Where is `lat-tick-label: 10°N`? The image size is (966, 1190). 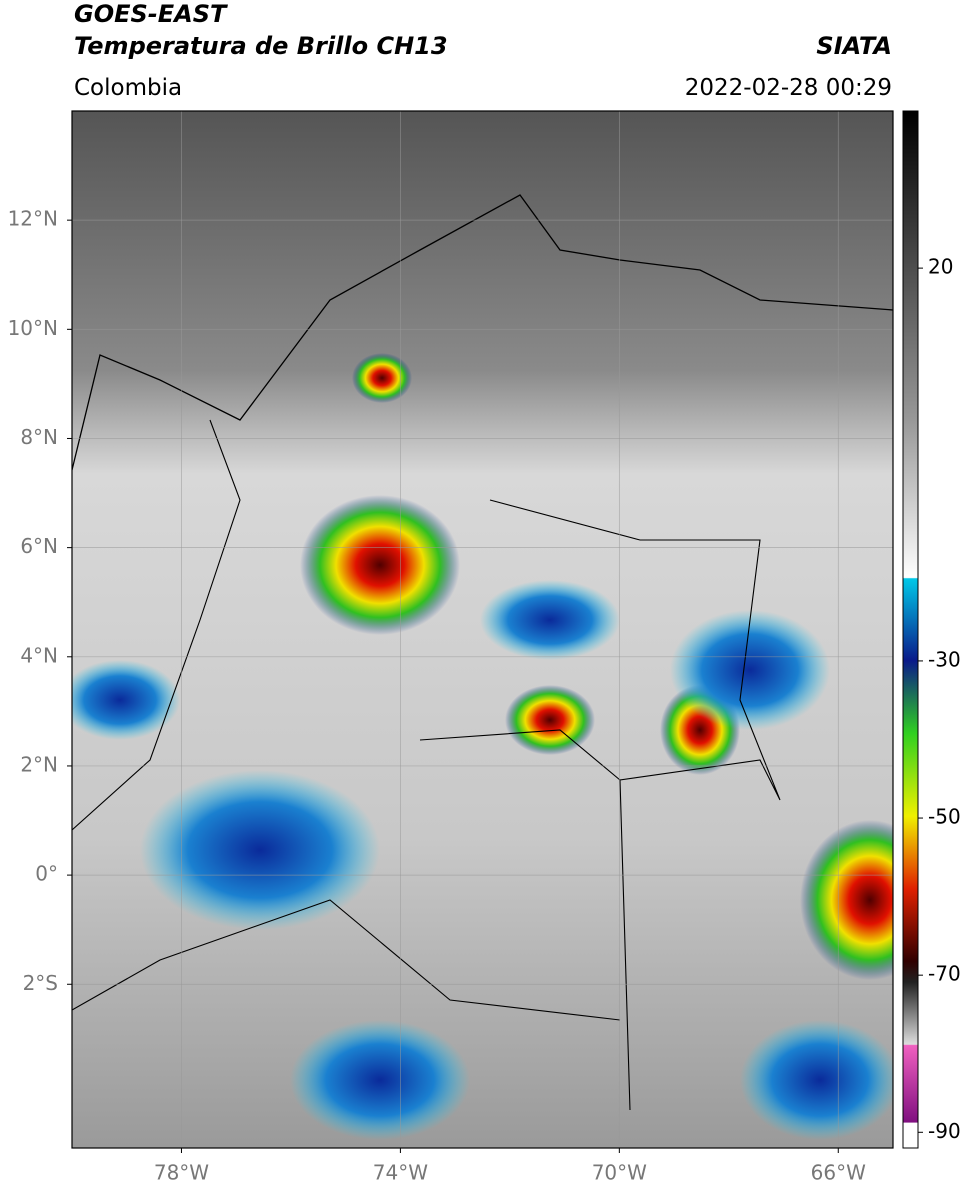 lat-tick-label: 10°N is located at coordinates (33, 328).